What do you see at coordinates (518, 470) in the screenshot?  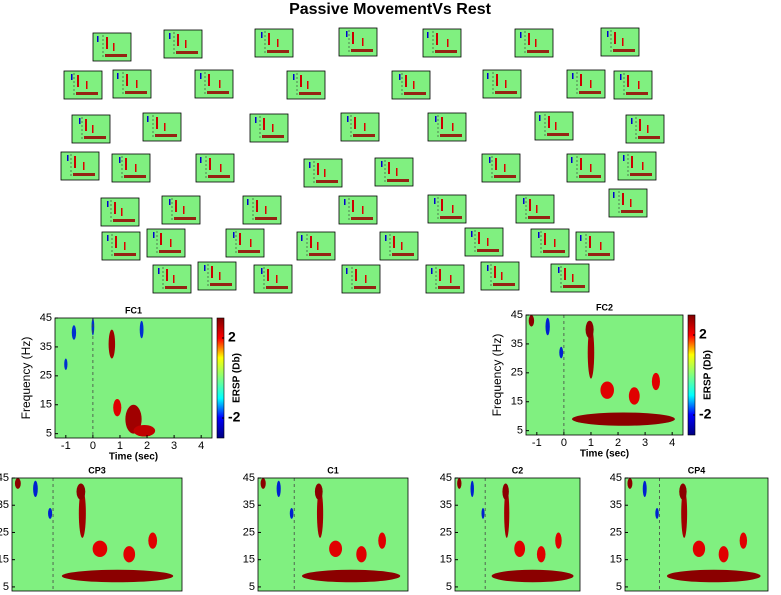 I see `panel-title: C2` at bounding box center [518, 470].